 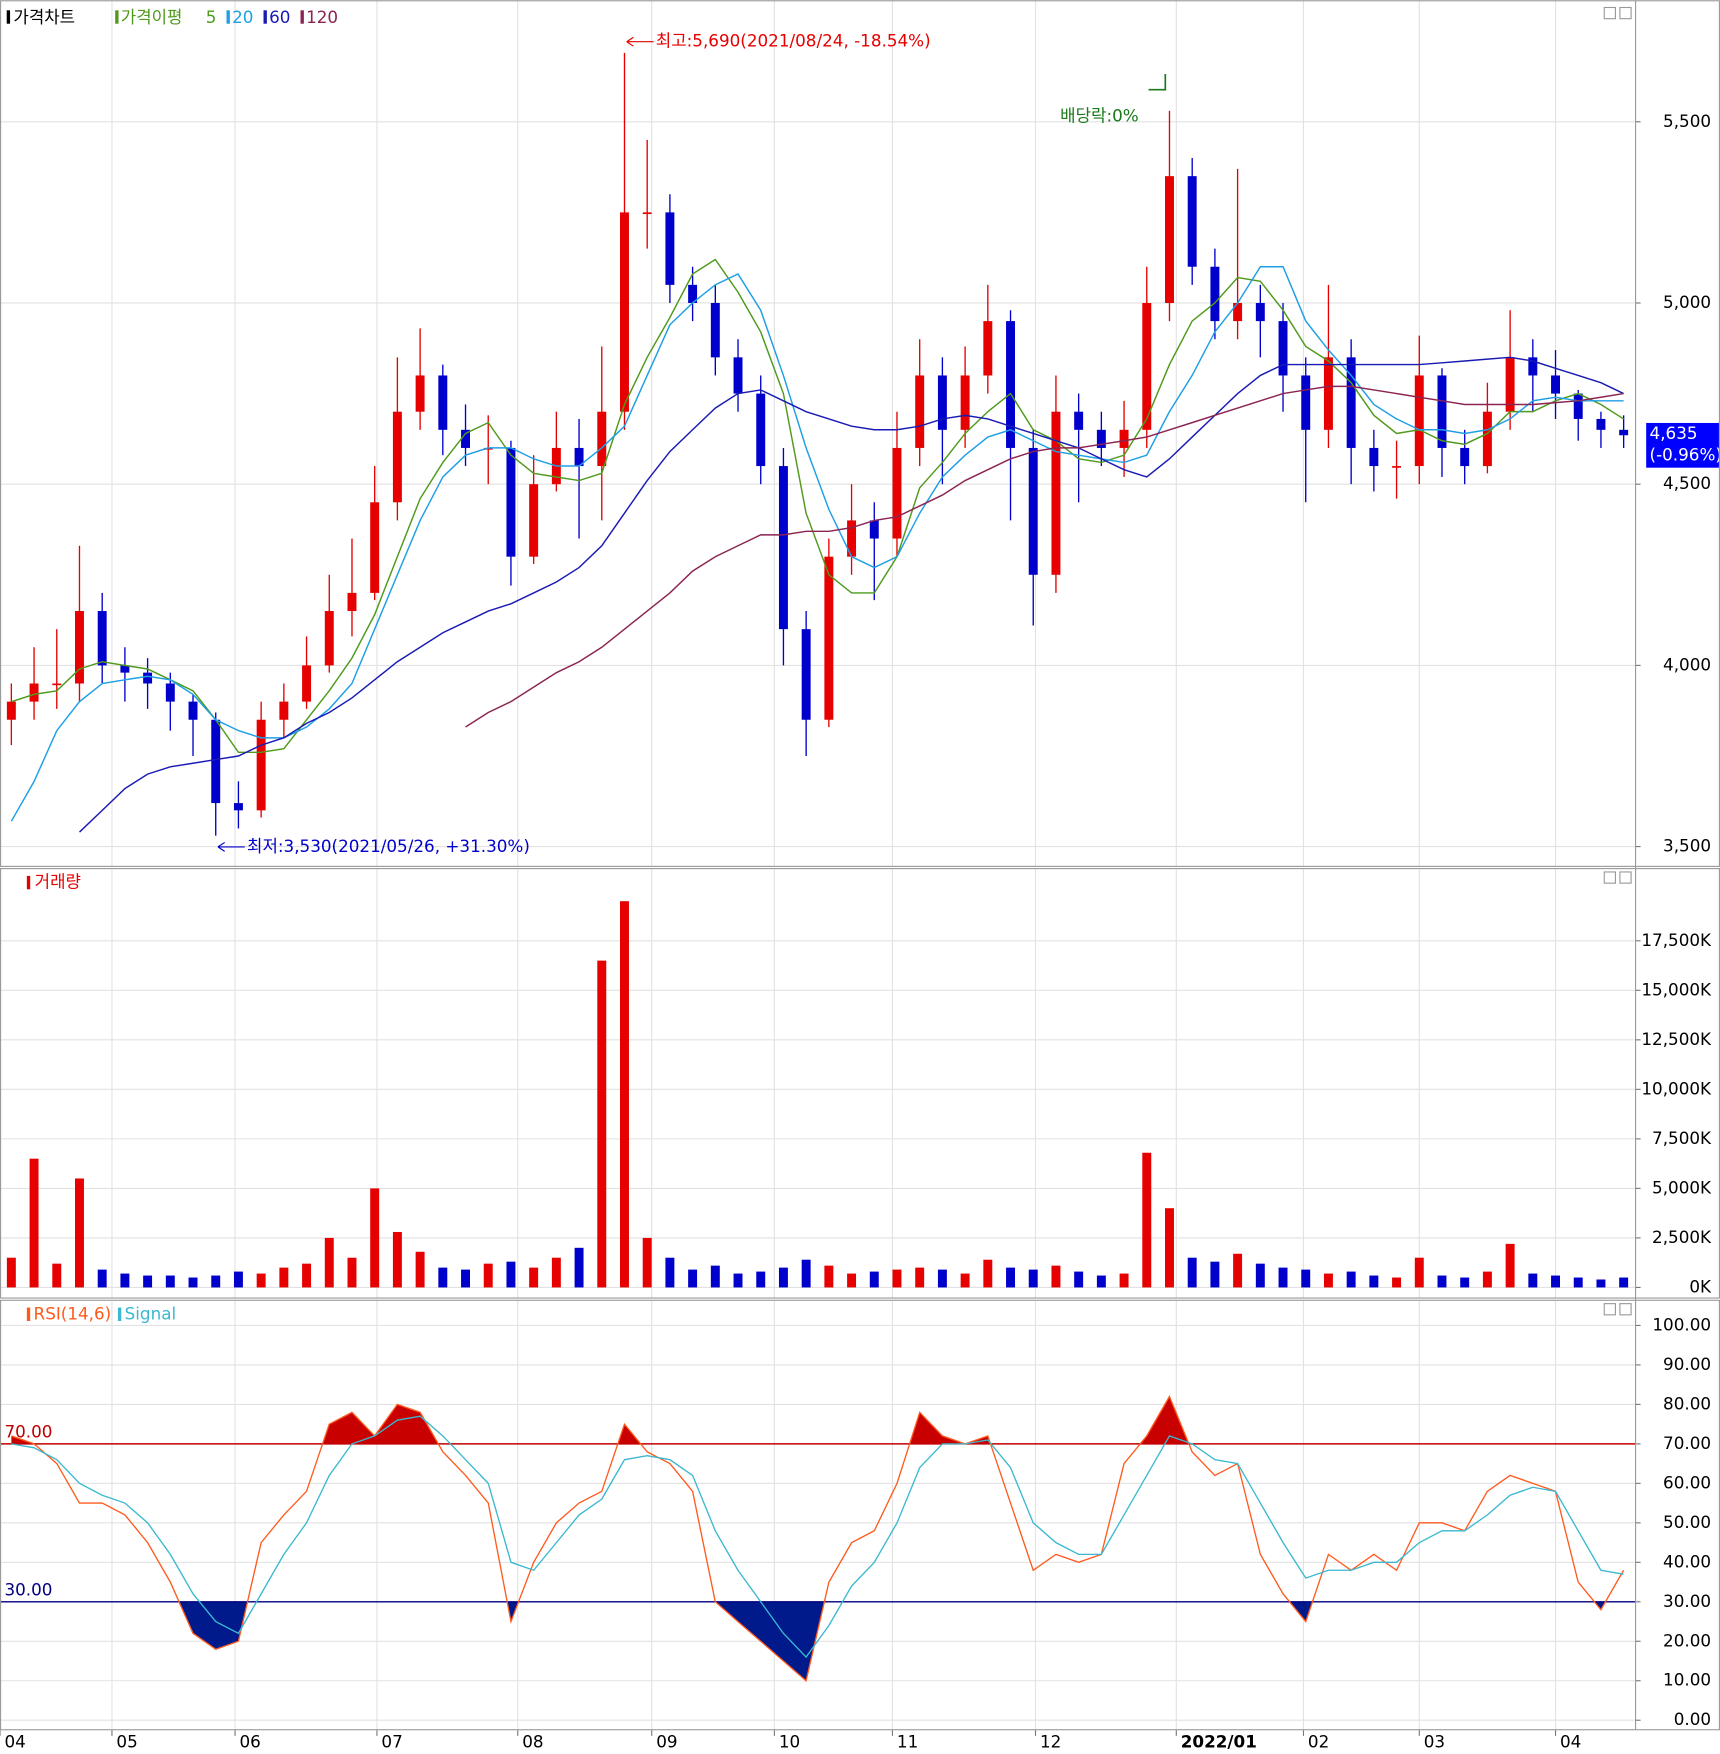 I want to click on moving-average-line, so click(x=1044, y=556).